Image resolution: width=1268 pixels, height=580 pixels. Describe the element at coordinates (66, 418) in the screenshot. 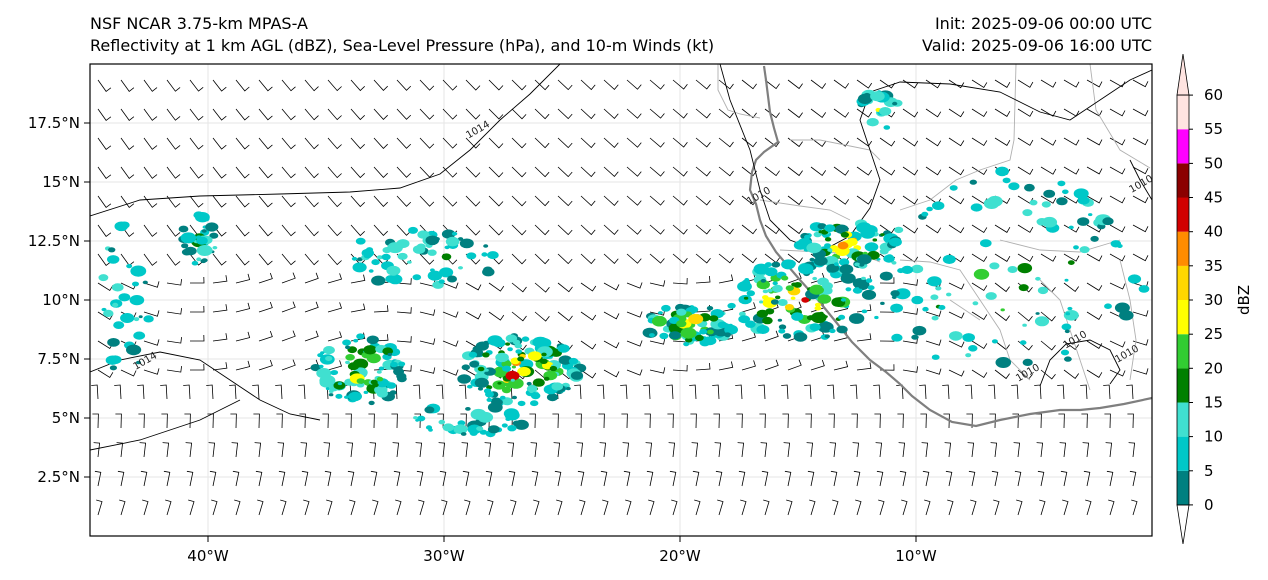

I see `lat-tick-label: 5°N` at that location.